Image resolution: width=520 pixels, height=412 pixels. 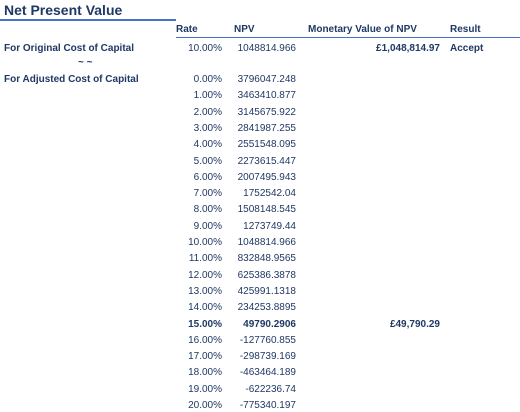 What do you see at coordinates (267, 340) in the screenshot?
I see `adjusted-npv-cell: -127760.855` at bounding box center [267, 340].